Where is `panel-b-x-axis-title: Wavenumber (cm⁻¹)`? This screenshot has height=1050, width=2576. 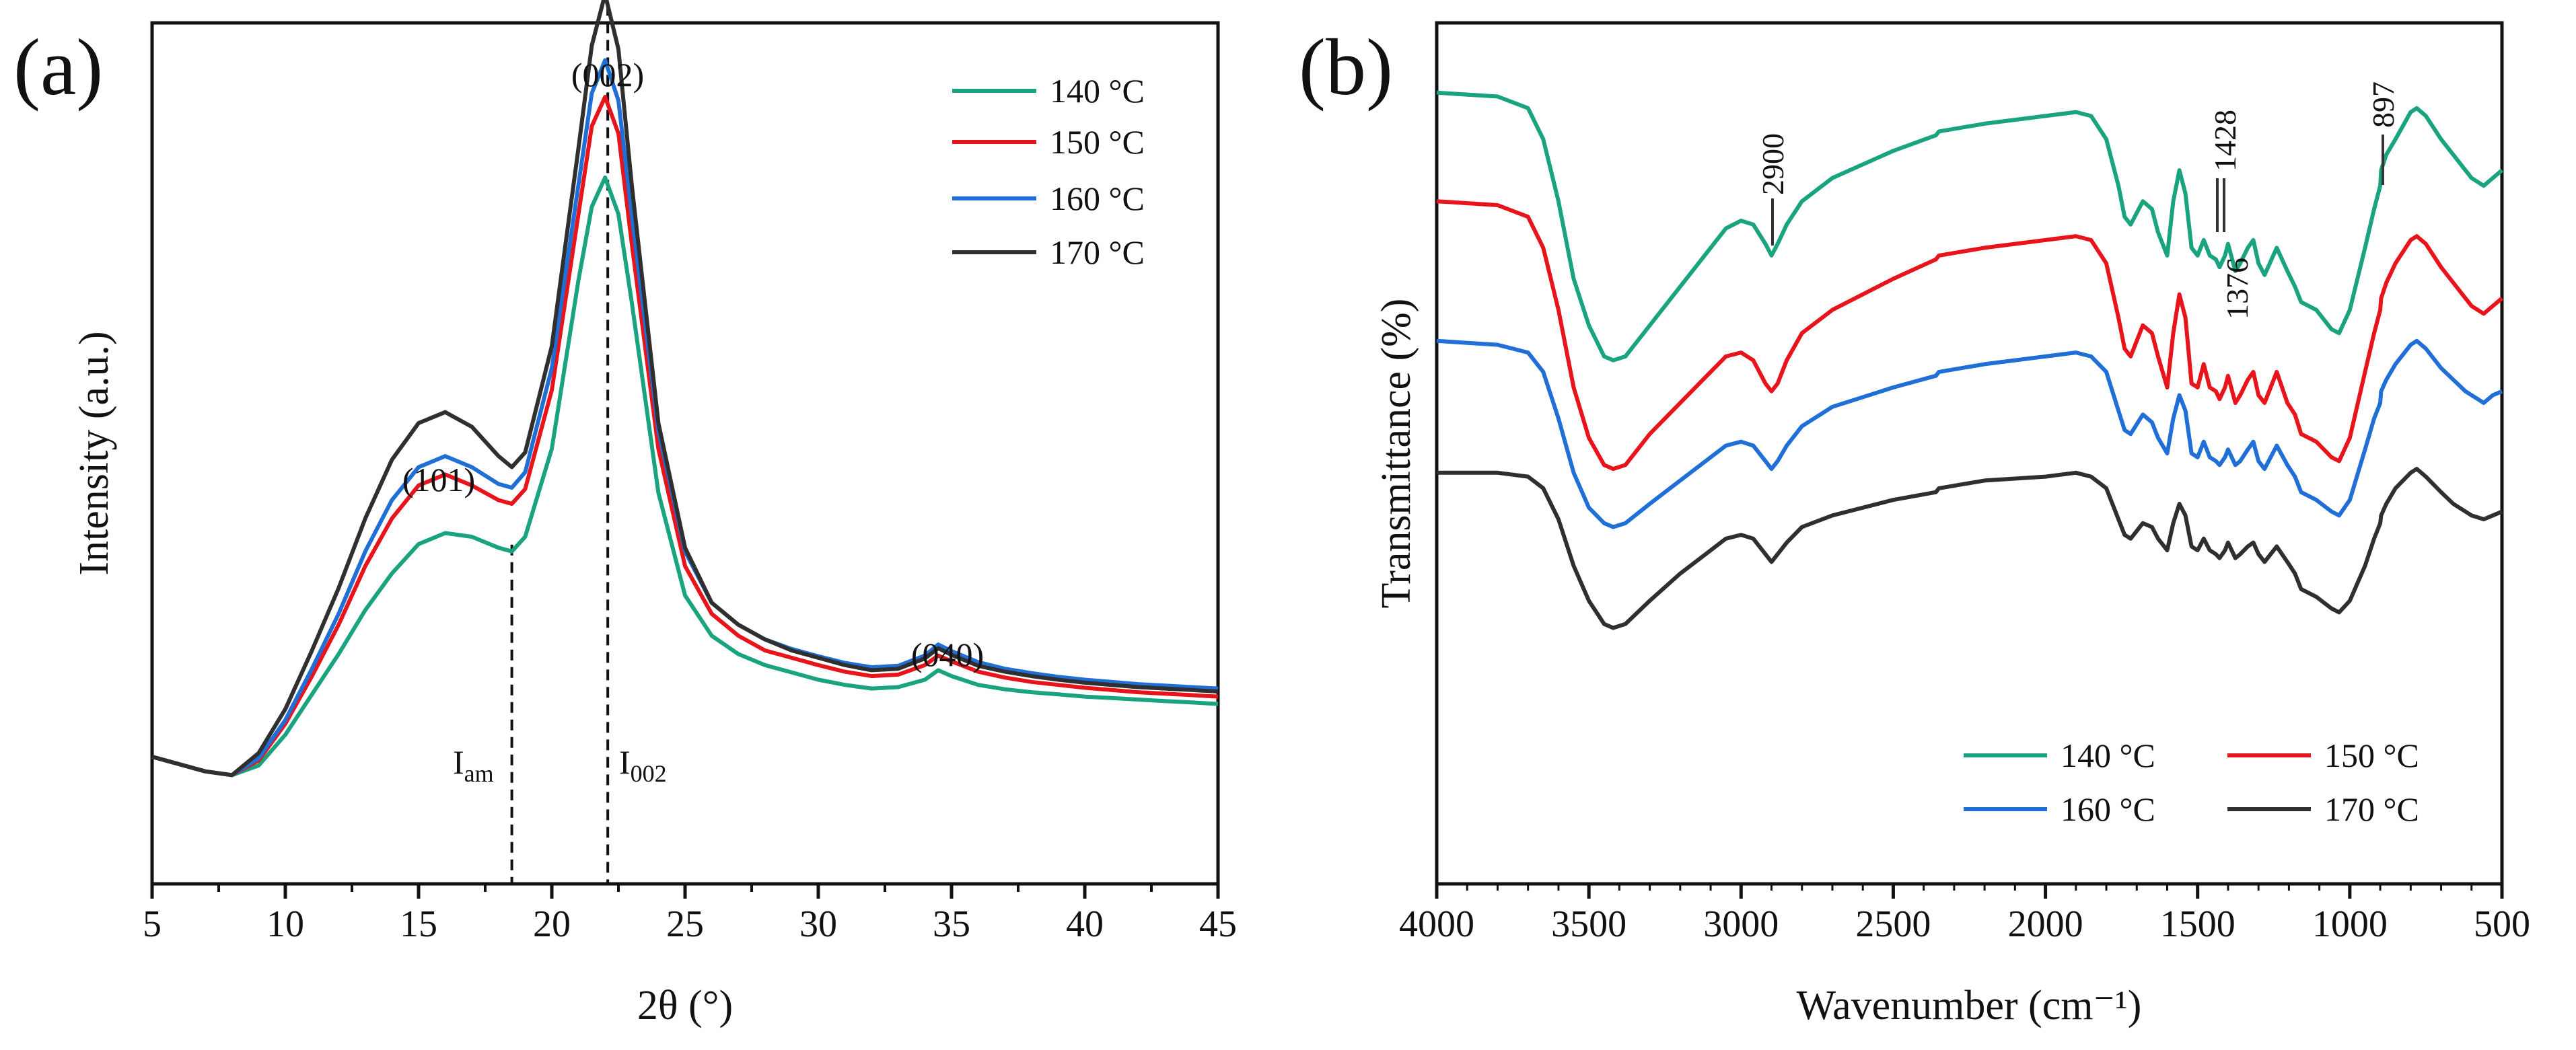
panel-b-x-axis-title: Wavenumber (cm⁻¹) is located at coordinates (1969, 1005).